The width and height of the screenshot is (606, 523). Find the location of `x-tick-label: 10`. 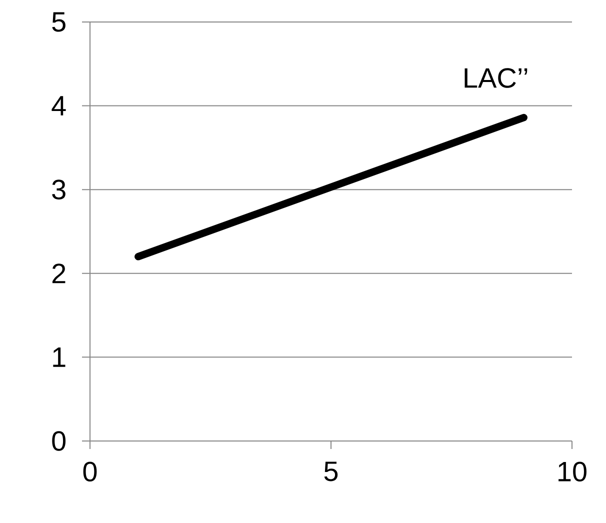

x-tick-label: 10 is located at coordinates (572, 472).